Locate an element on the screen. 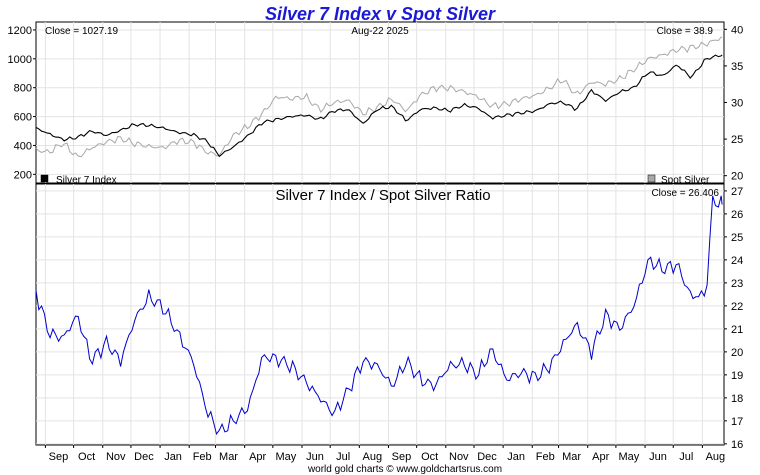 This screenshot has height=475, width=760. legend-spot-silver: Spot Silver is located at coordinates (678, 180).